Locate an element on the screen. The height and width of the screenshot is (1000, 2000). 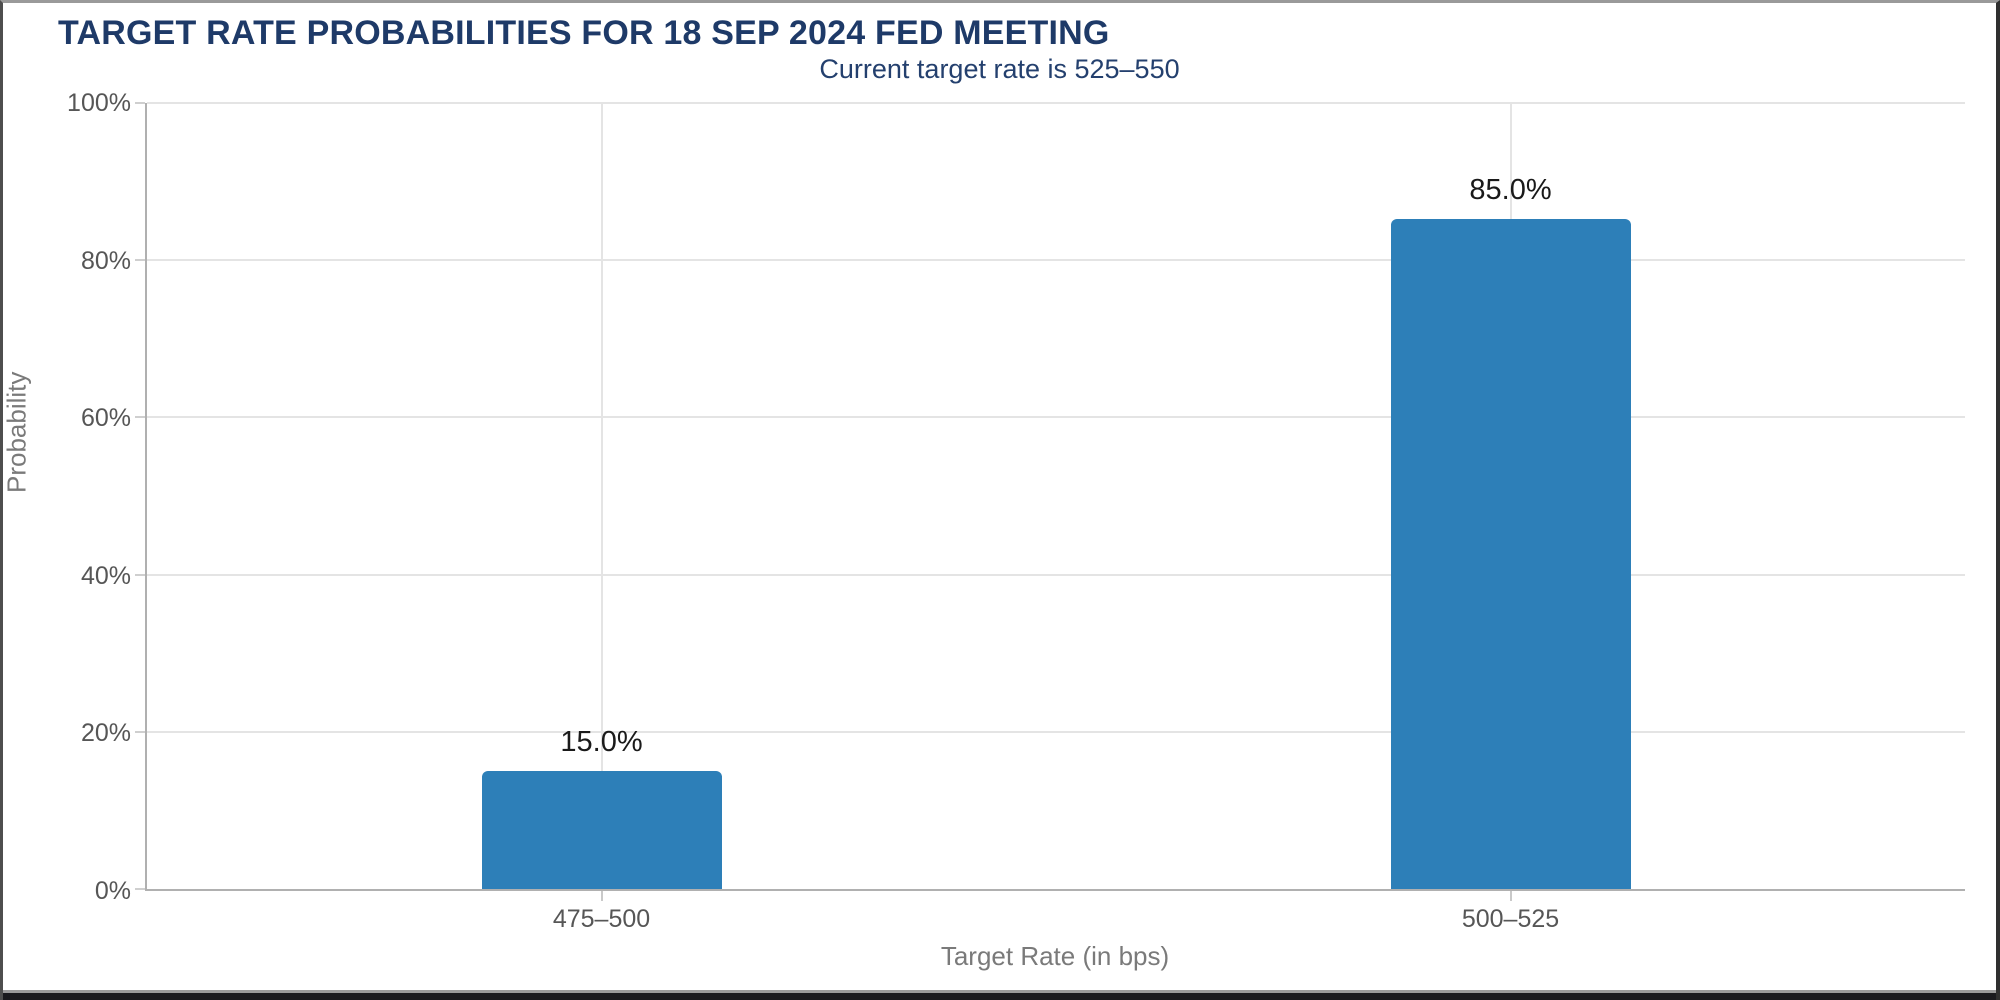
y-tick-label-20: 20% is located at coordinates (105, 733).